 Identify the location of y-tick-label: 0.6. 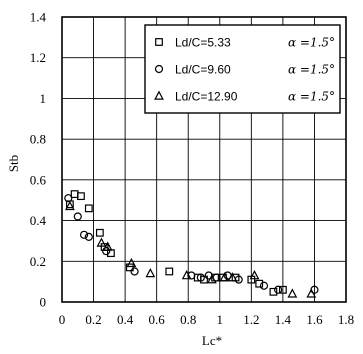
(38, 179).